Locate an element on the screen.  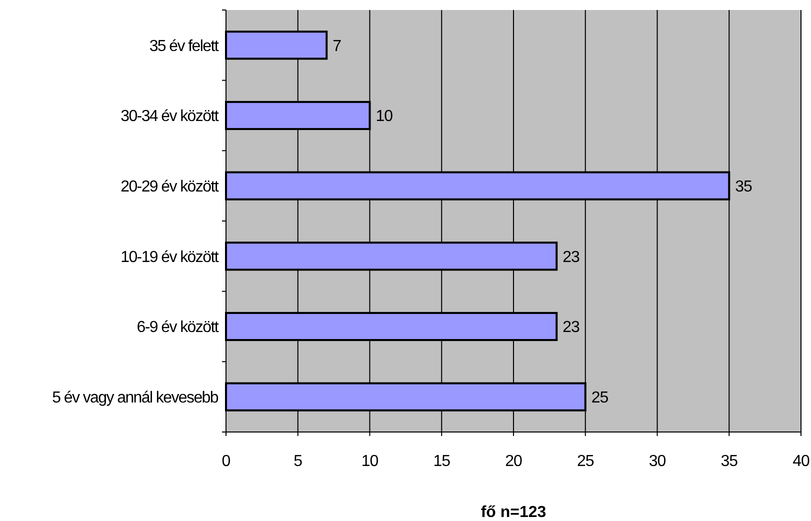
y-tick-label: 20-29 év között is located at coordinates (170, 187).